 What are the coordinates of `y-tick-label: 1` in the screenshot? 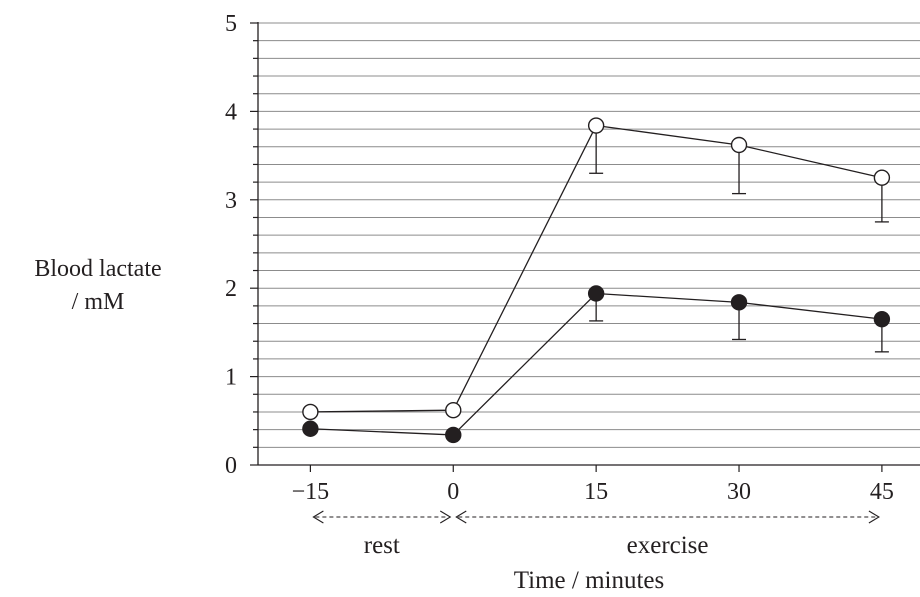 It's located at (231, 378).